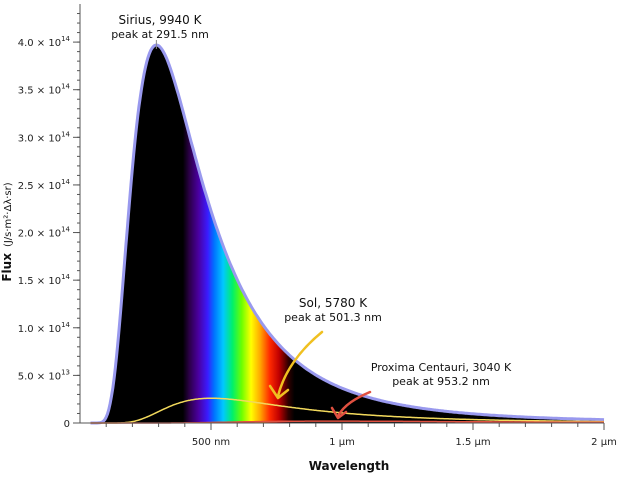  What do you see at coordinates (342, 442) in the screenshot?
I see `x-tick-label: 1 μm` at bounding box center [342, 442].